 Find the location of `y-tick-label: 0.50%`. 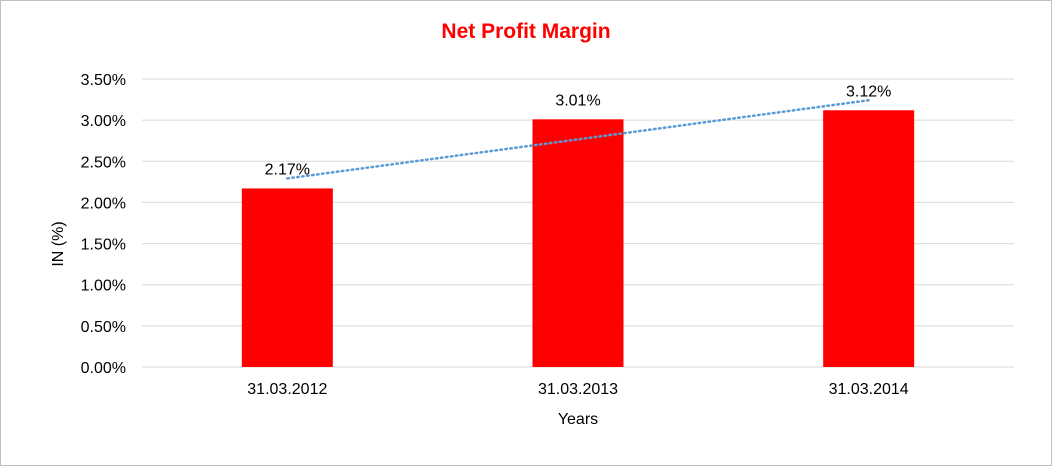

y-tick-label: 0.50% is located at coordinates (103, 327).